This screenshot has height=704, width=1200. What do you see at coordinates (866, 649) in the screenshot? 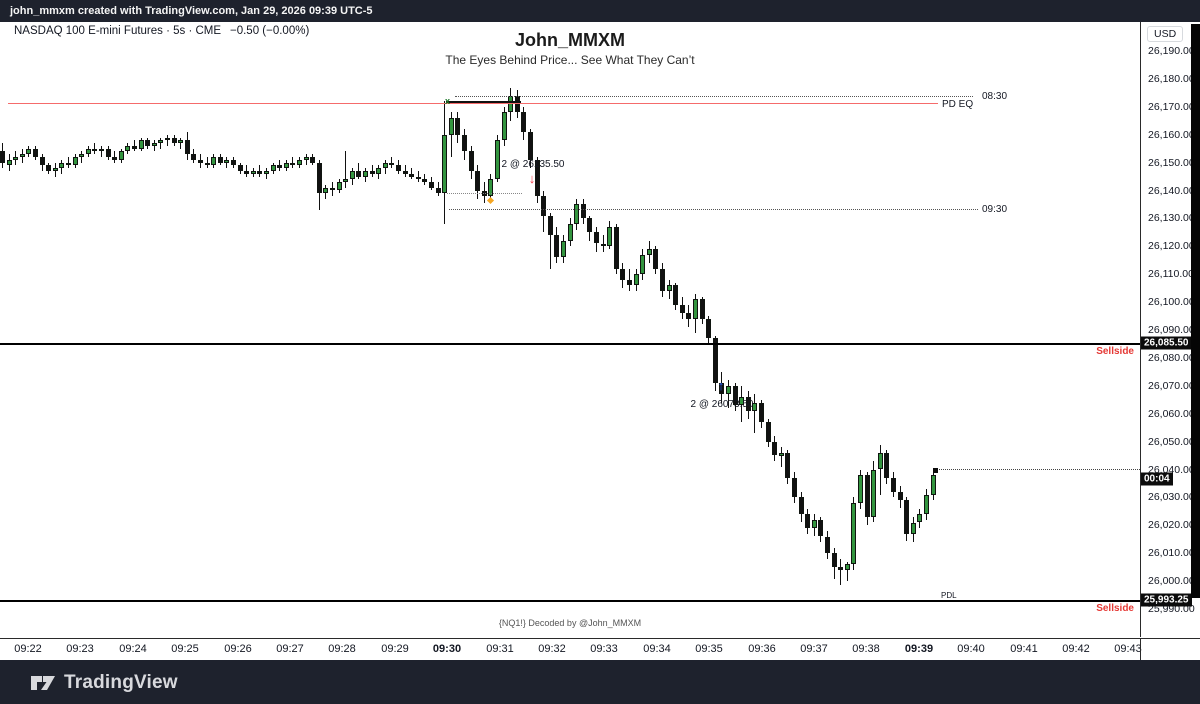
I see `time-axis-label: 09:38` at bounding box center [866, 649].